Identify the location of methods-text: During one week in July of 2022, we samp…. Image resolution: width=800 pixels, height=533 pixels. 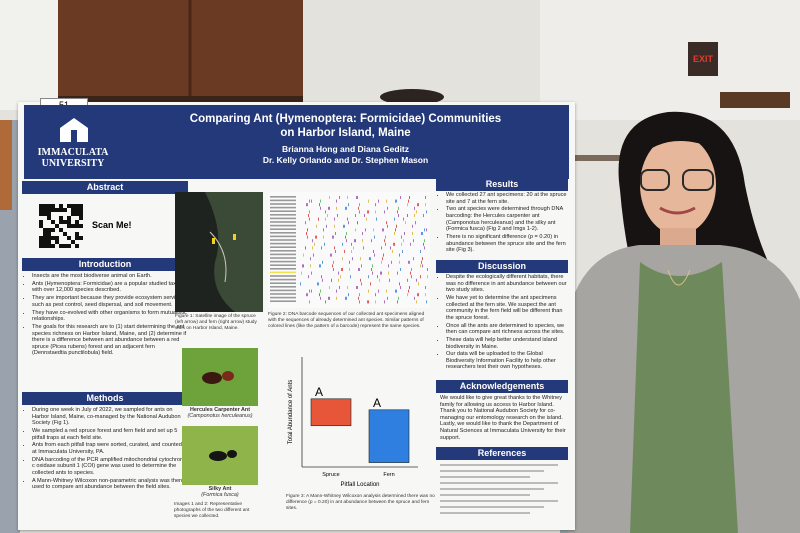
(106, 449).